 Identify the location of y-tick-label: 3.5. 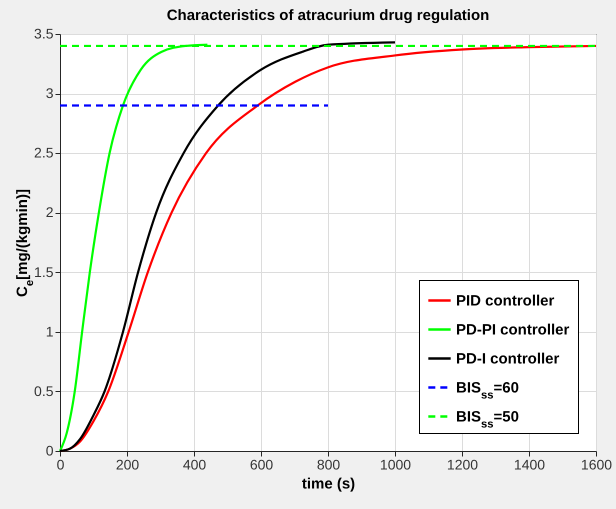
(44, 34).